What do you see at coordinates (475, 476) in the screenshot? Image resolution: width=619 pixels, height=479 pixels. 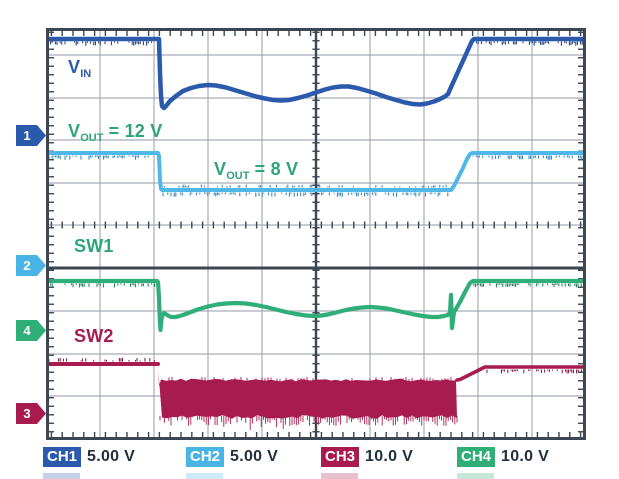 I see `bottom-crop-remnant-ch4` at bounding box center [475, 476].